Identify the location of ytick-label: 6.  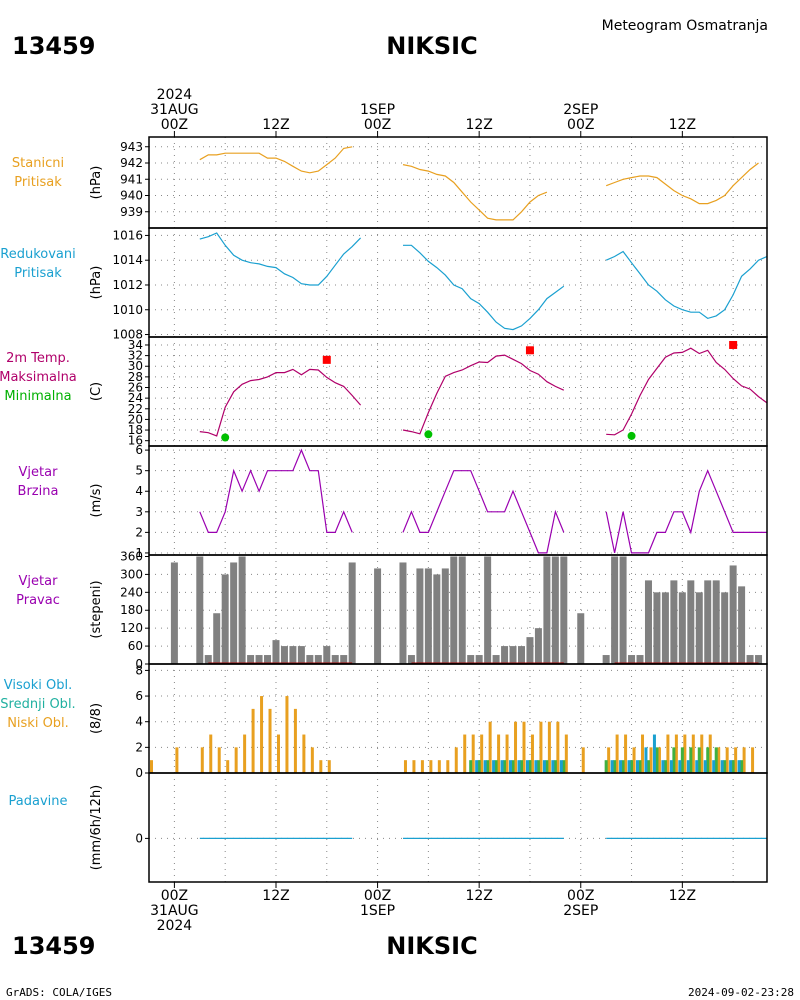
(139, 450).